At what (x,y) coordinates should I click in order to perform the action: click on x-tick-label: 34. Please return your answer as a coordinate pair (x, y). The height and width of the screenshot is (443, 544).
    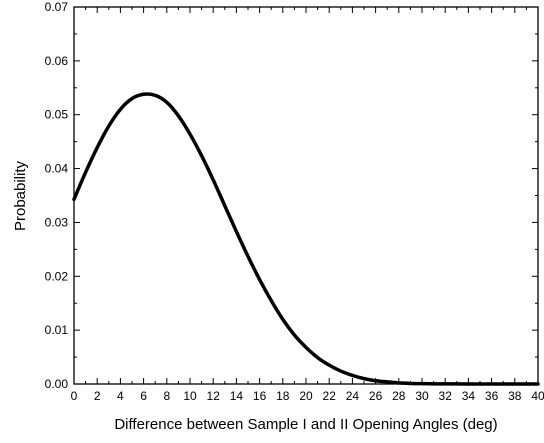
    Looking at the image, I should click on (469, 396).